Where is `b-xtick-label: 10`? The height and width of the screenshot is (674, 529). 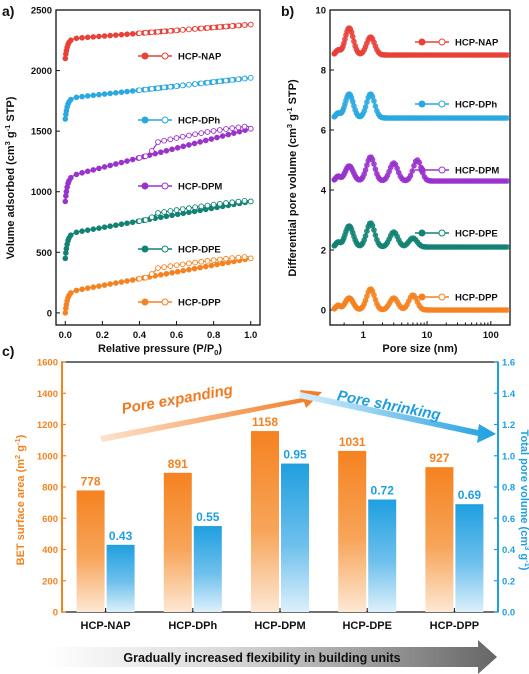 b-xtick-label: 10 is located at coordinates (427, 335).